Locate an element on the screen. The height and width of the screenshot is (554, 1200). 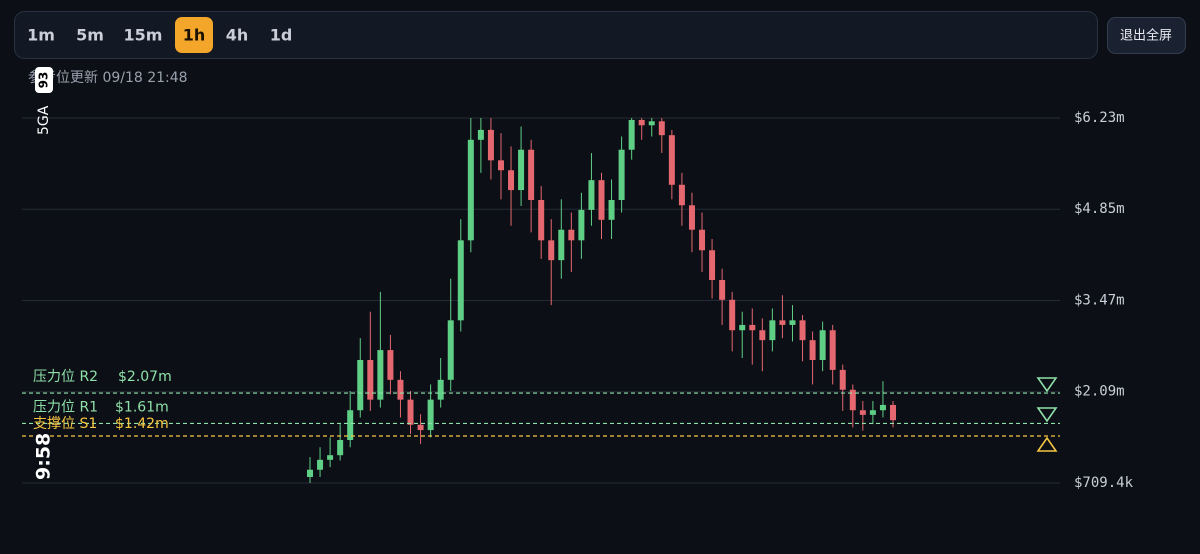
y-tick-label: $6.23m is located at coordinates (1099, 118).